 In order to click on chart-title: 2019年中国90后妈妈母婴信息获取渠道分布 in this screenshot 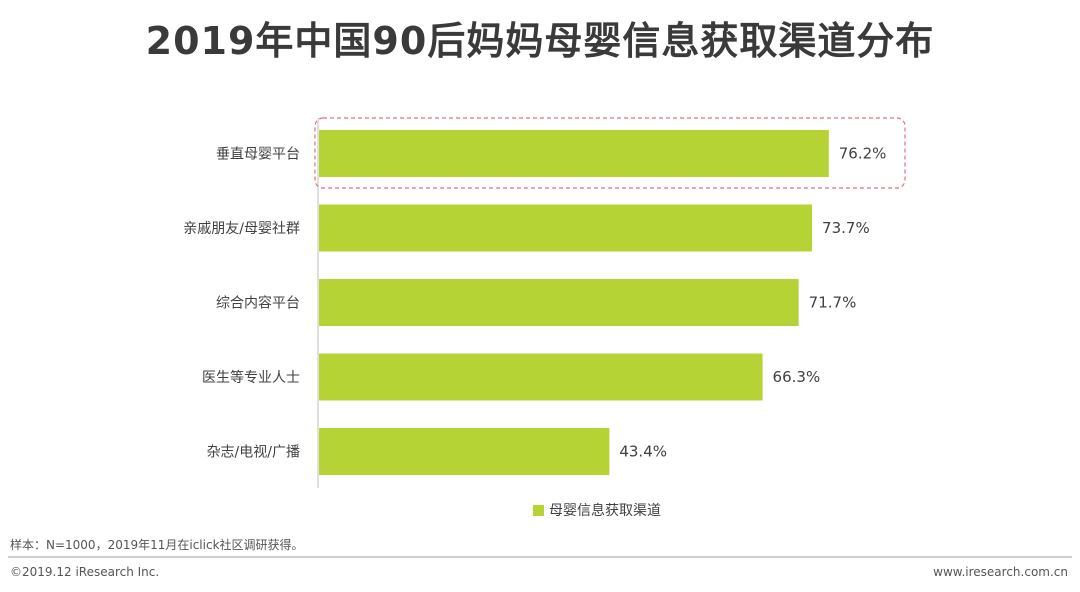, I will do `click(540, 41)`.